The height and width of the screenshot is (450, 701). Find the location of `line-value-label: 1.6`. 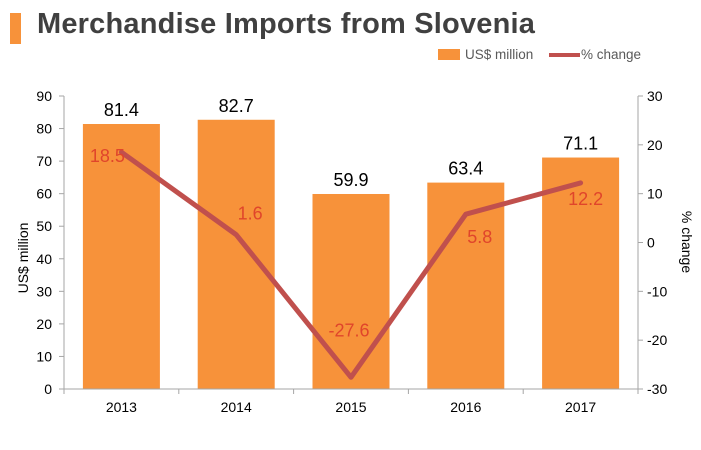

line-value-label: 1.6 is located at coordinates (250, 214).